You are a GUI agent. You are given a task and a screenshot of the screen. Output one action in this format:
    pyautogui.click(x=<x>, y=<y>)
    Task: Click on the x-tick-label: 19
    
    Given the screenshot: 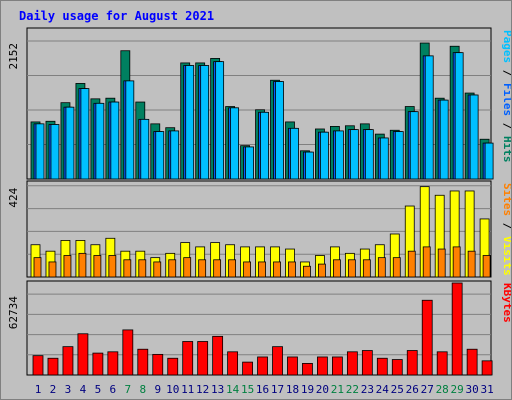 What is the action you would take?
    pyautogui.click(x=307, y=389)
    